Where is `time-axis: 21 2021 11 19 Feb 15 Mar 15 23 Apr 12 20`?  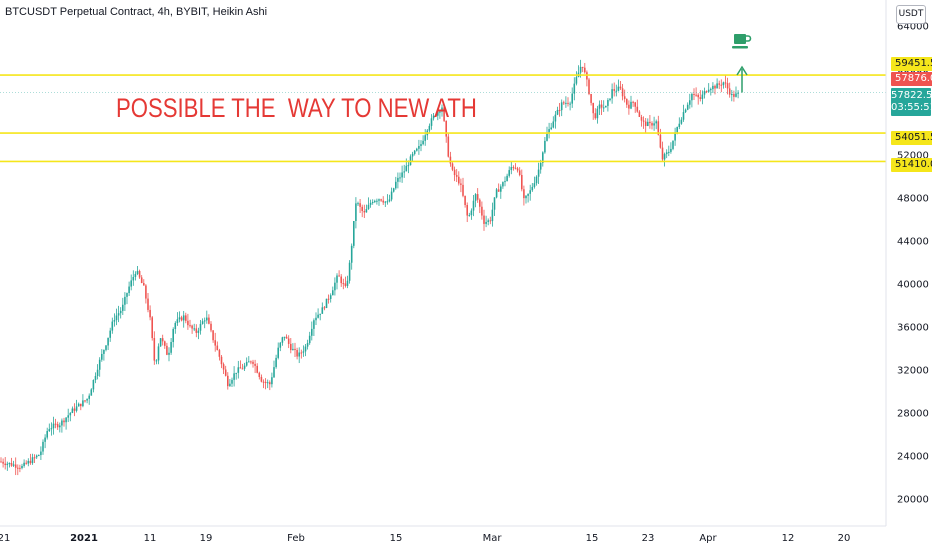
time-axis: 21 2021 11 19 Feb 15 Mar 15 23 Apr 12 20 is located at coordinates (425, 538).